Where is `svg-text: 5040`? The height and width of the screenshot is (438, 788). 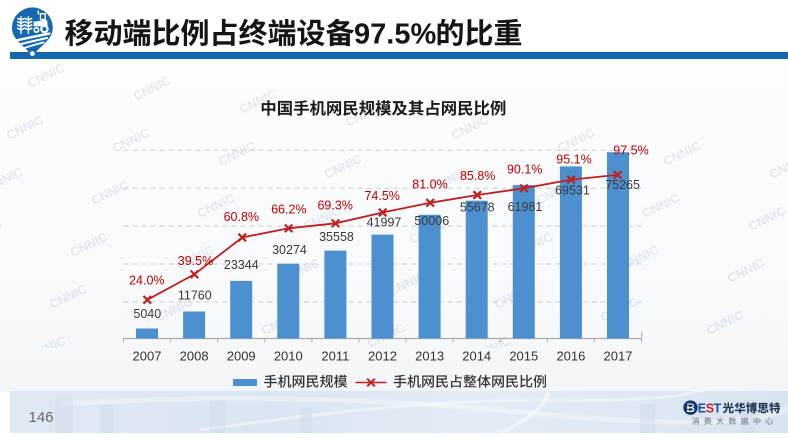
svg-text: 5040 is located at coordinates (147, 314).